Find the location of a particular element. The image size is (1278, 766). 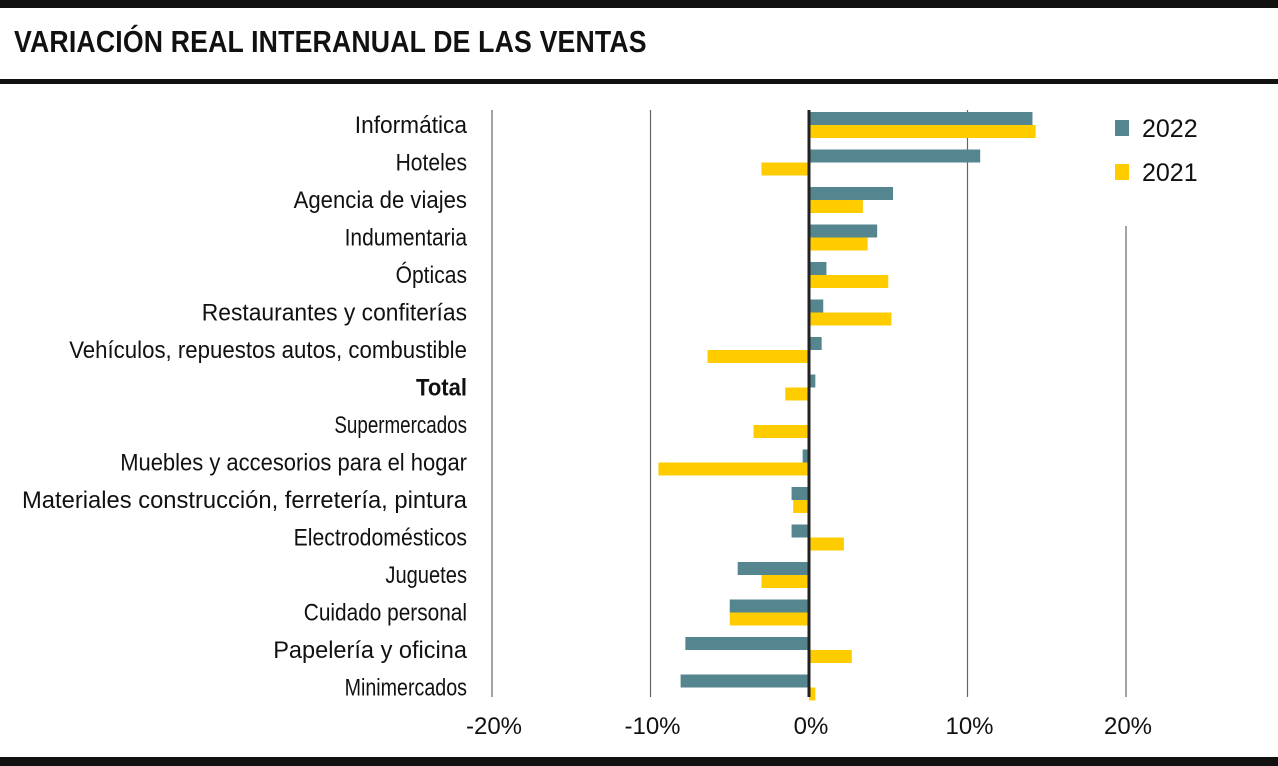

page-title: VARIACIÓN REAL INTERANUAL DE LAS VENTAS is located at coordinates (330, 41).